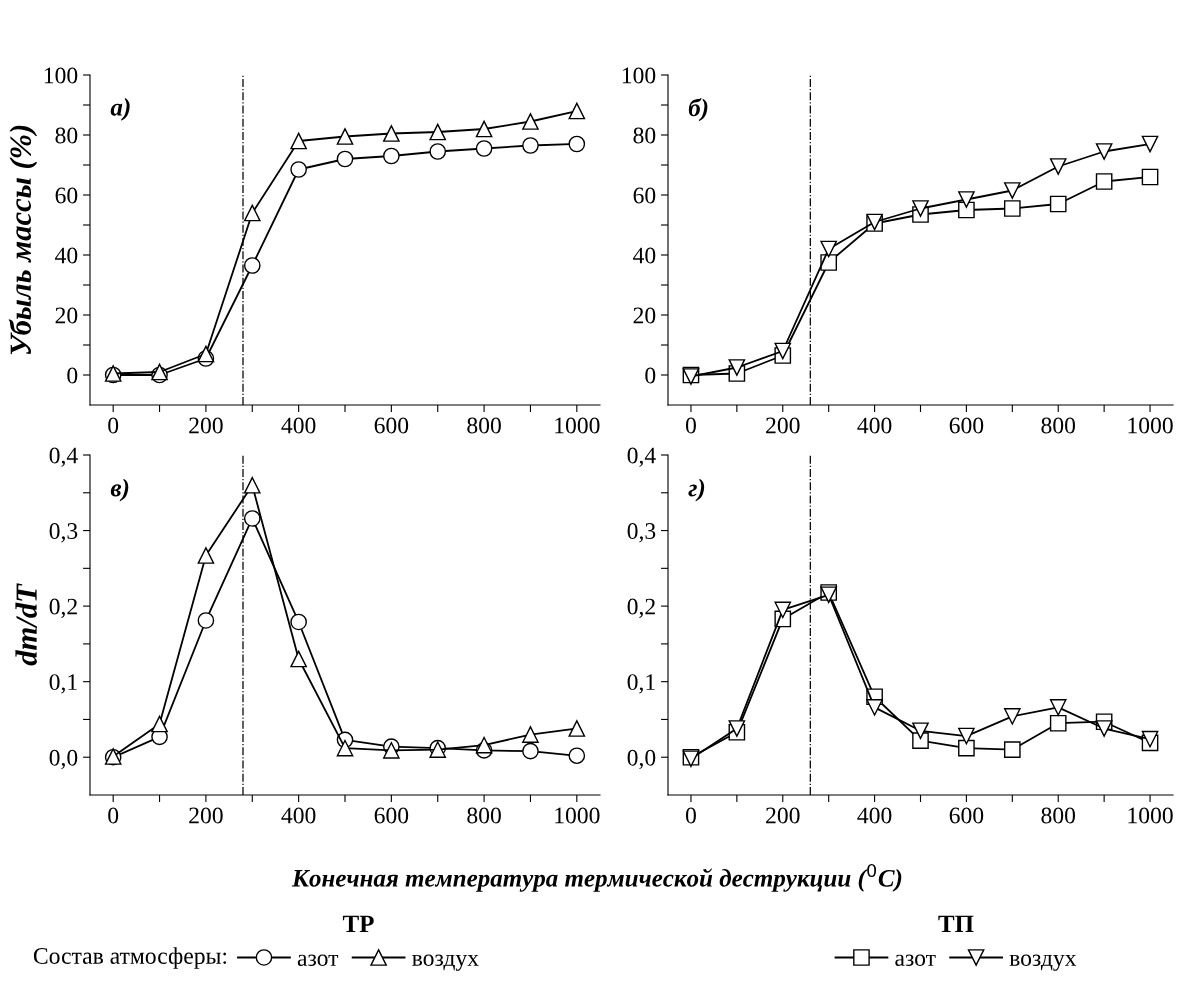  Describe the element at coordinates (130, 958) in the screenshot. I see `text: Состав атмосферы:` at that location.